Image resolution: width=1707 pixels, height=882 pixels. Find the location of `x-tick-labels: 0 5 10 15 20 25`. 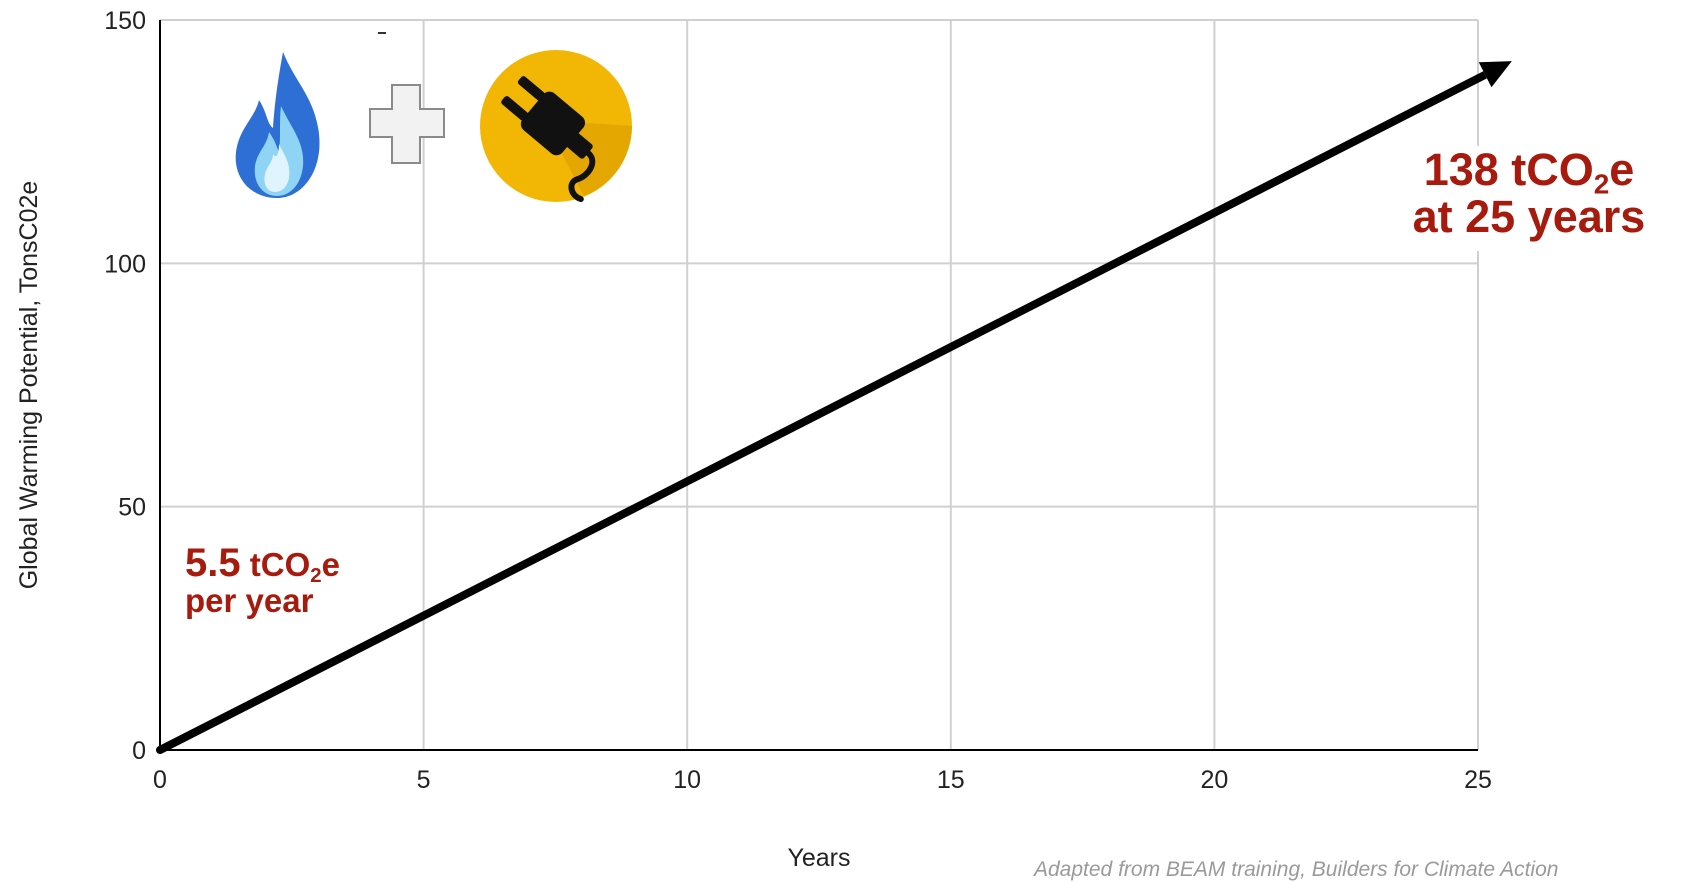

x-tick-labels: 0 5 10 15 20 25 is located at coordinates (822, 780).